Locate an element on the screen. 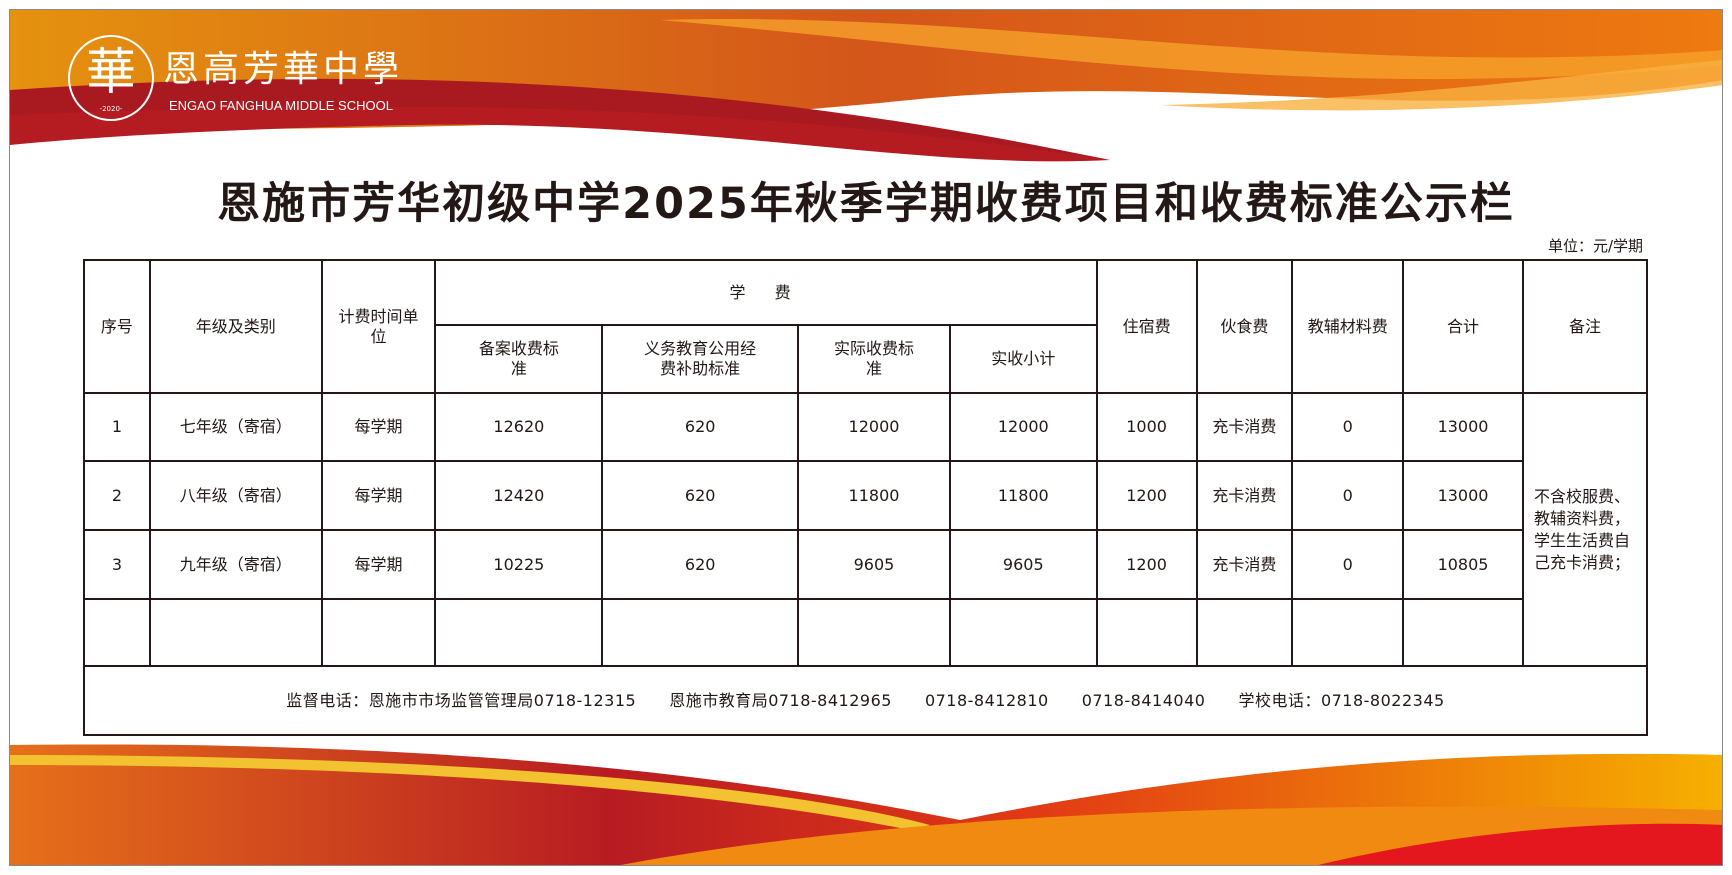 Image resolution: width=1732 pixels, height=875 pixels. cell-grade: 七年级（寄宿） is located at coordinates (235, 427).